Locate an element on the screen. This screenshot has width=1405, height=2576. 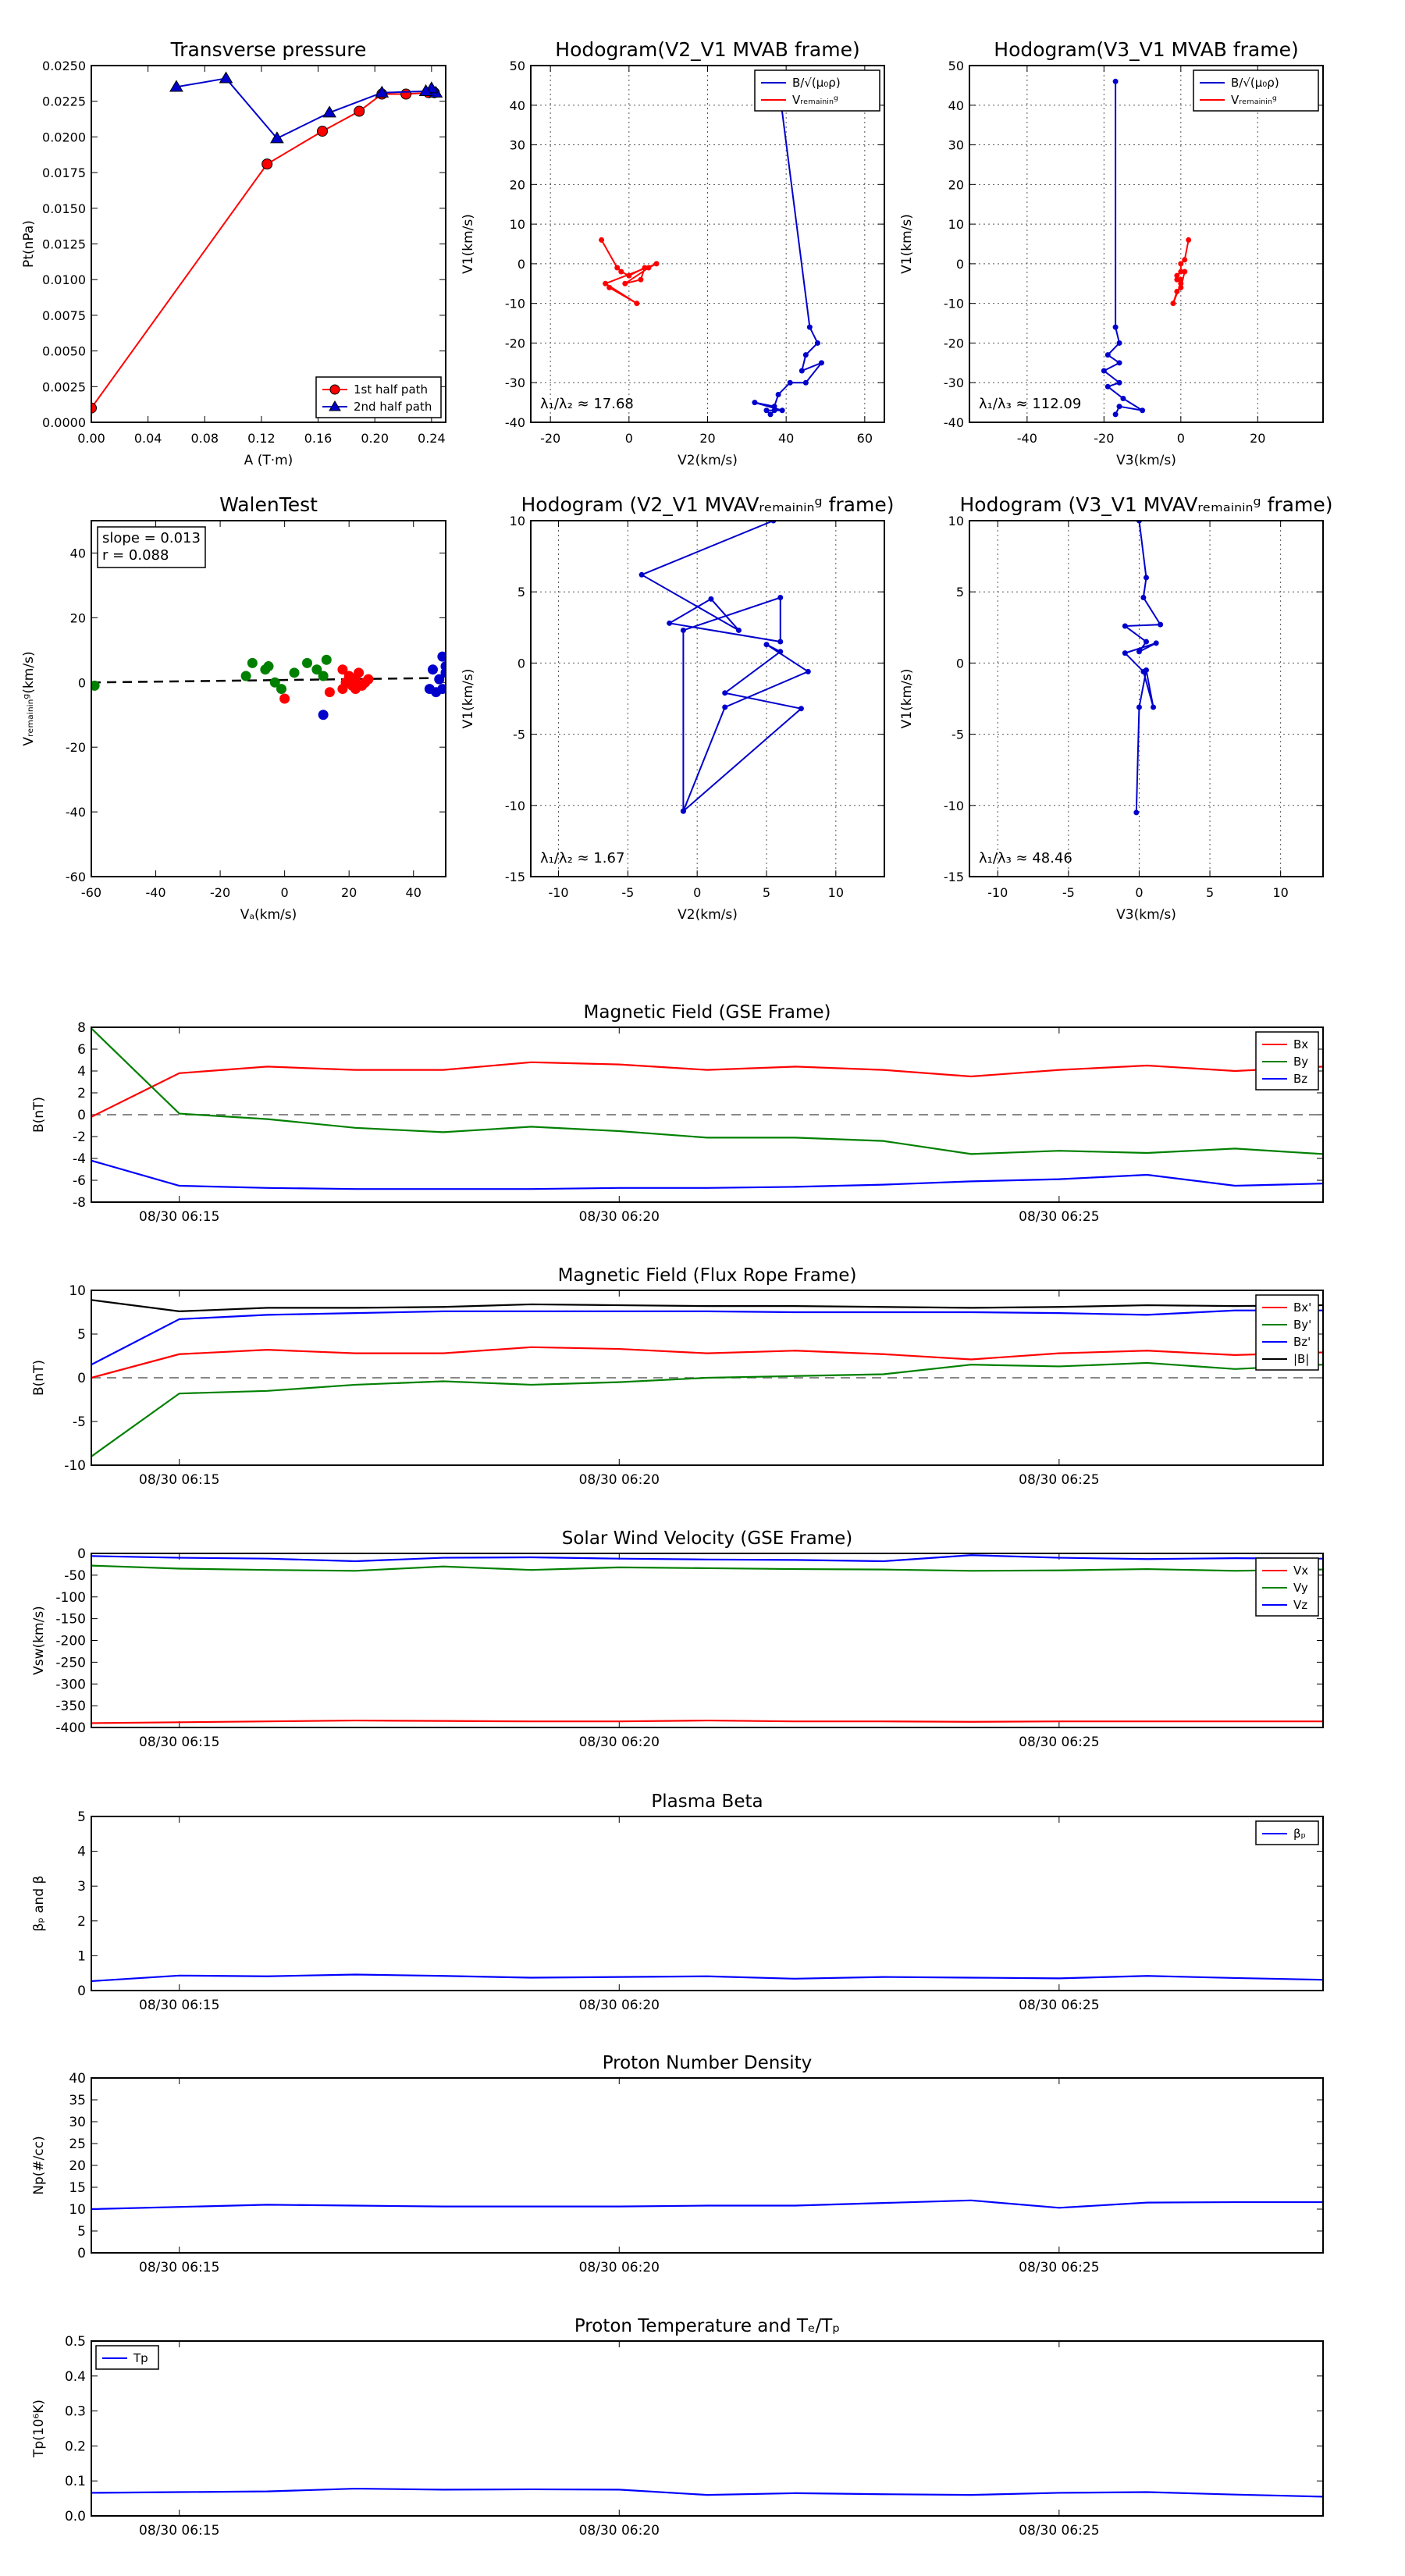
y-tick-label: 5 is located at coordinates (960, 592).